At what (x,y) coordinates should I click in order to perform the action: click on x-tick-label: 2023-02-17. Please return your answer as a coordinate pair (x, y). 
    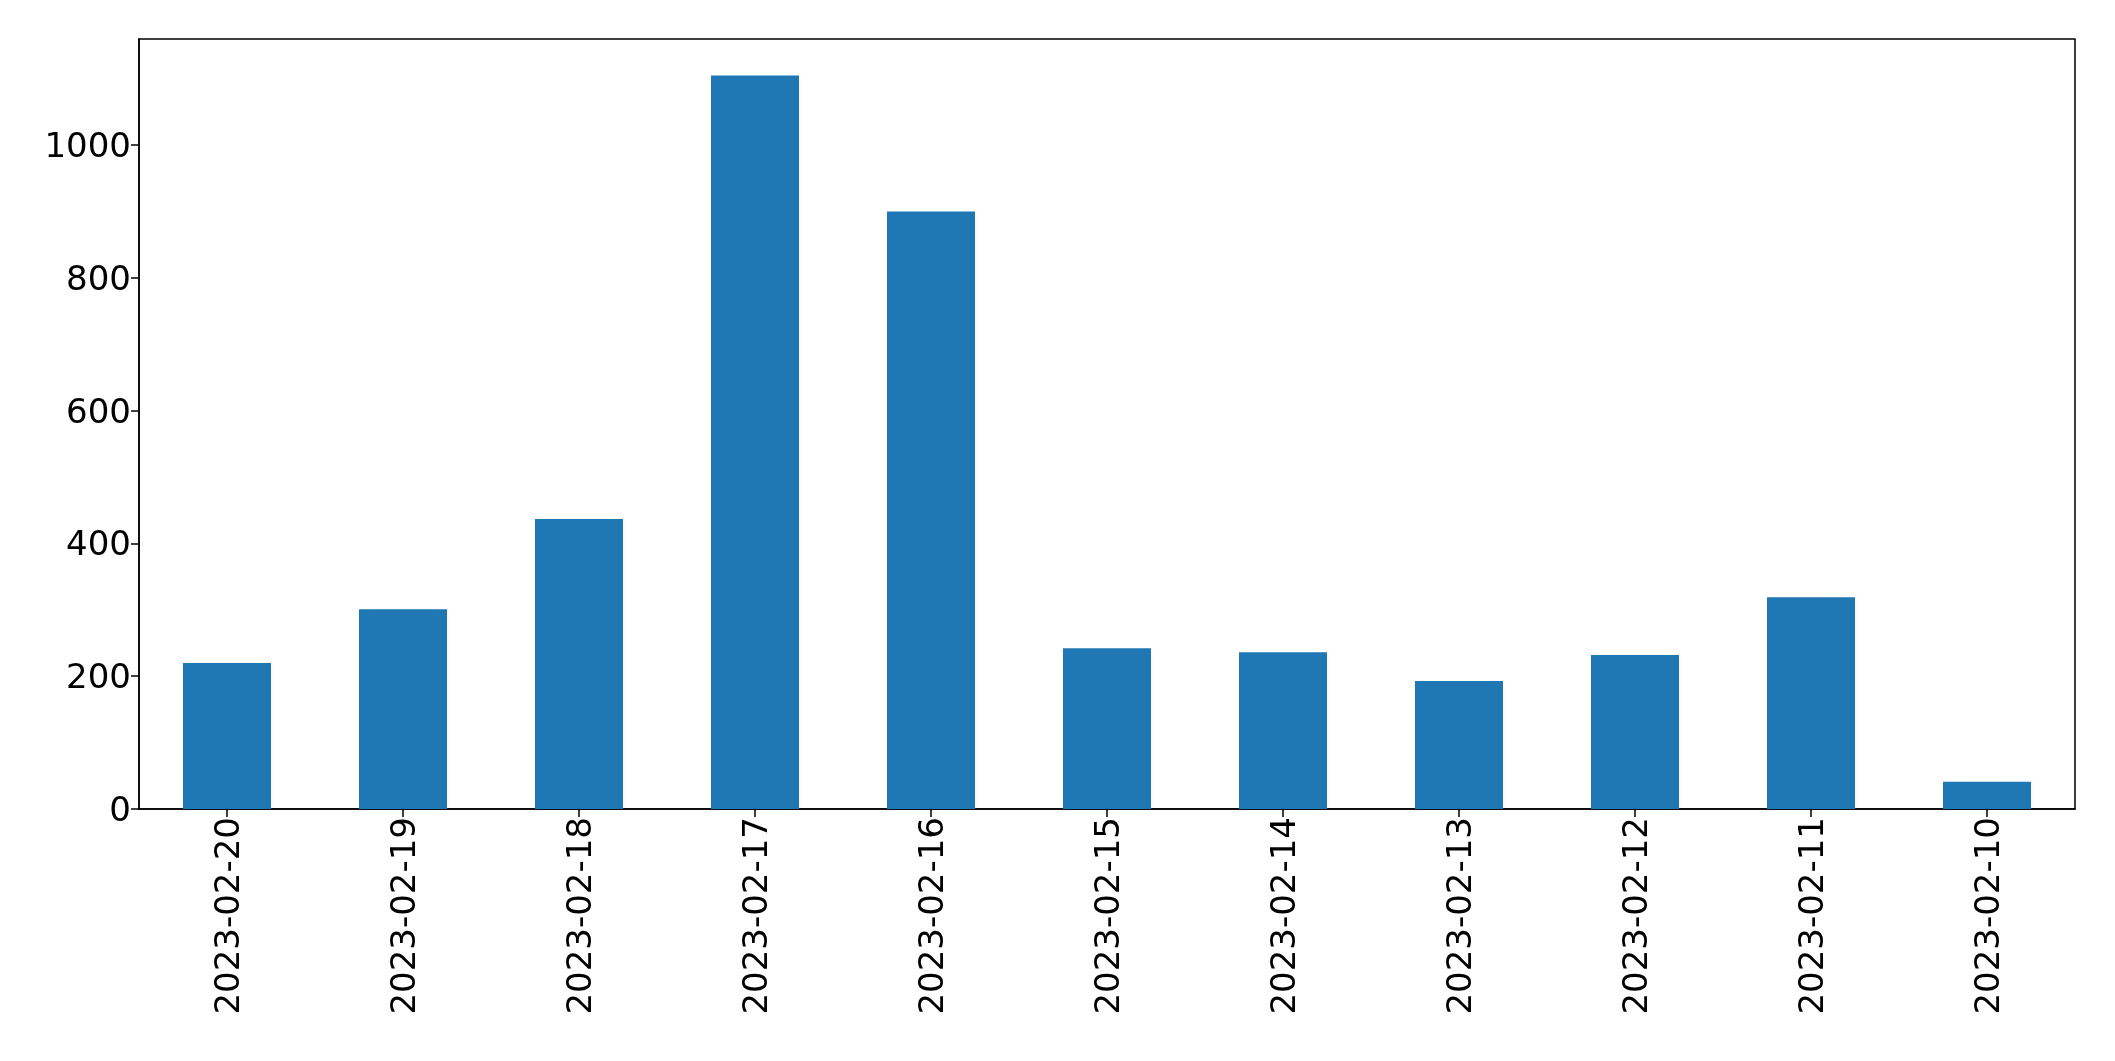
    Looking at the image, I should click on (755, 916).